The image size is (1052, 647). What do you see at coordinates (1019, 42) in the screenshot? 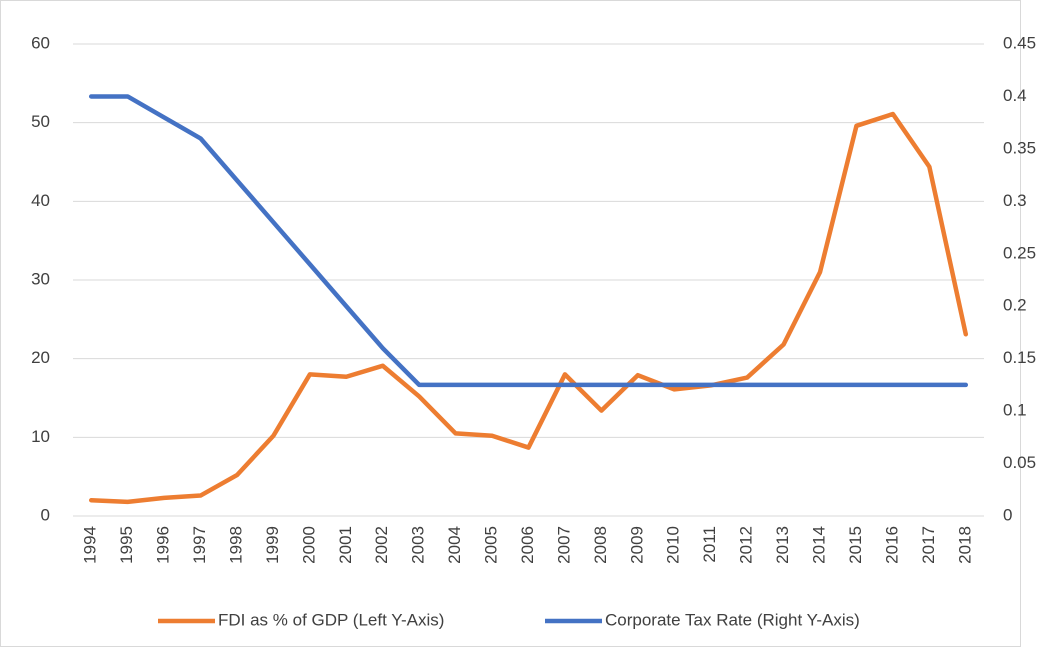
I see `y2-tick-label: 0.45` at bounding box center [1019, 42].